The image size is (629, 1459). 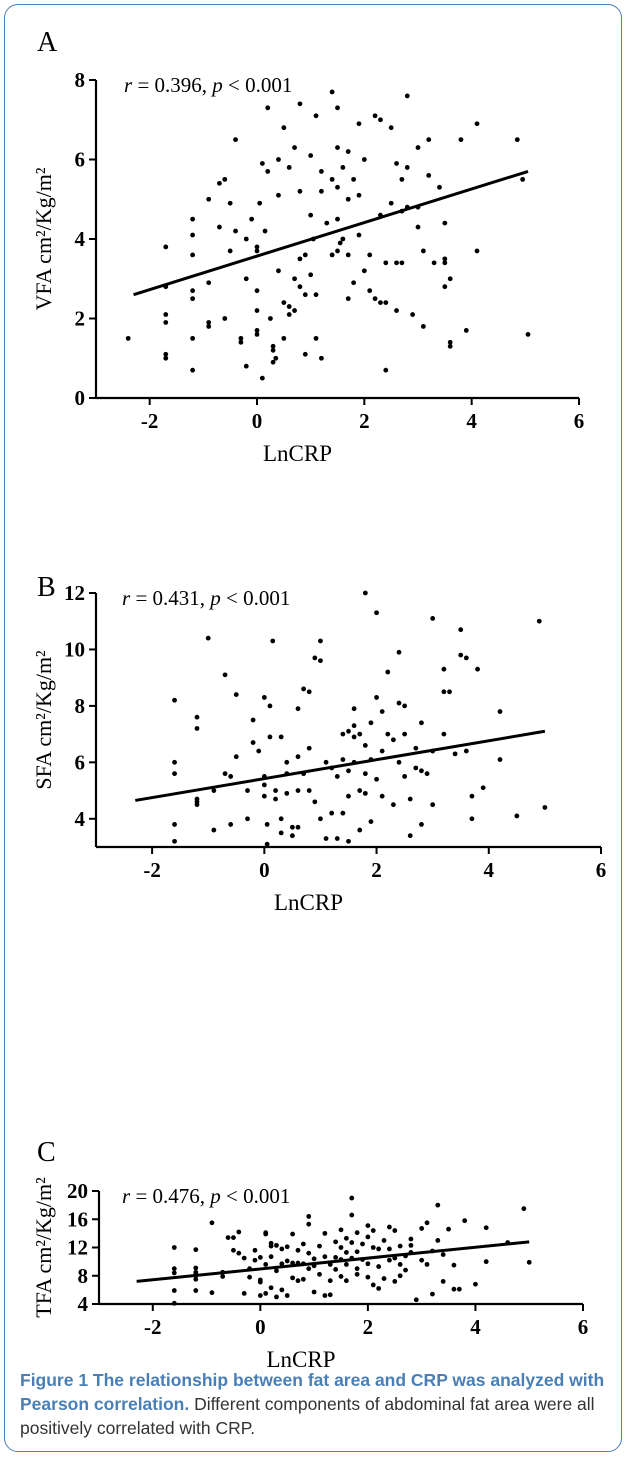 What do you see at coordinates (47, 42) in the screenshot?
I see `panel-label: A` at bounding box center [47, 42].